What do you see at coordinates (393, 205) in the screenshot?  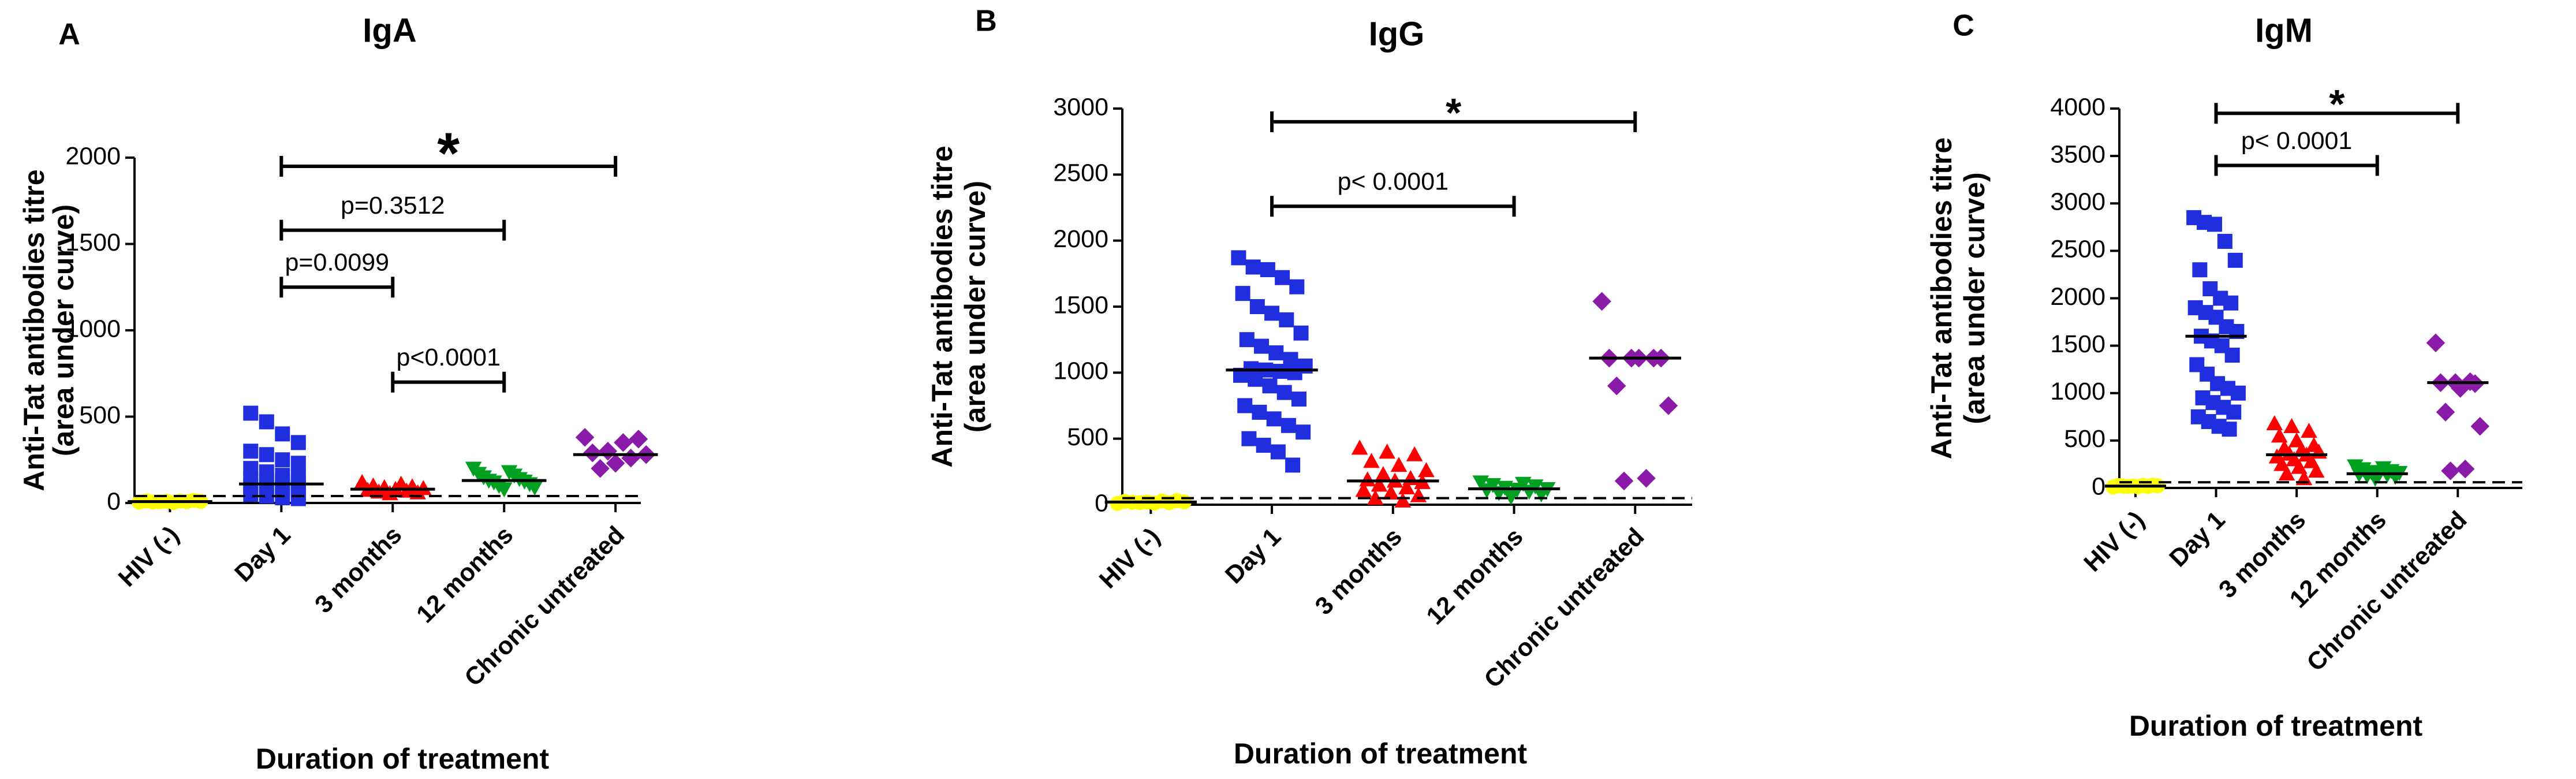 I see `significance-label: p=0.3512` at bounding box center [393, 205].